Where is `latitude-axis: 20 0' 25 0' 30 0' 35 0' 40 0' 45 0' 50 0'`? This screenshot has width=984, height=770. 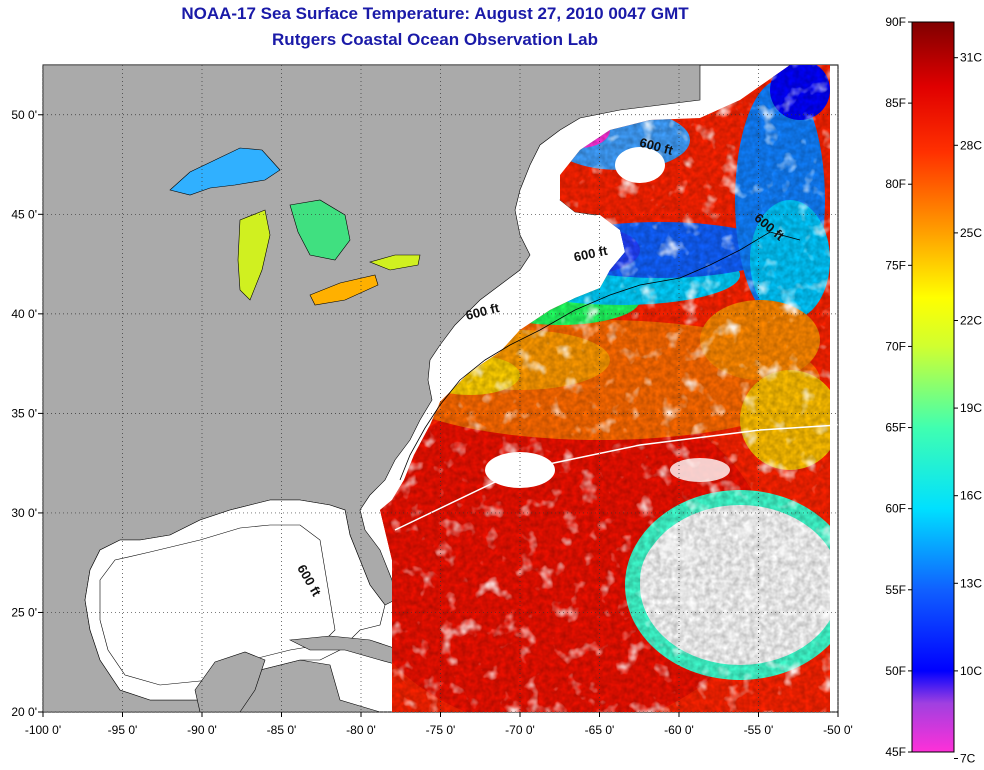
latitude-axis: 20 0' 25 0' 30 0' 35 0' 40 0' 45 0' 50 0' is located at coordinates (27, 413).